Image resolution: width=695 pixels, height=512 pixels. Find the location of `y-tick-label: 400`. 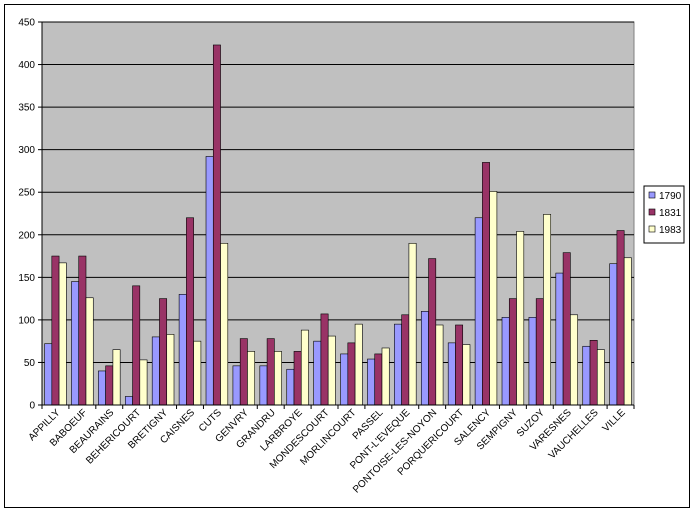

y-tick-label: 400 is located at coordinates (26, 65).